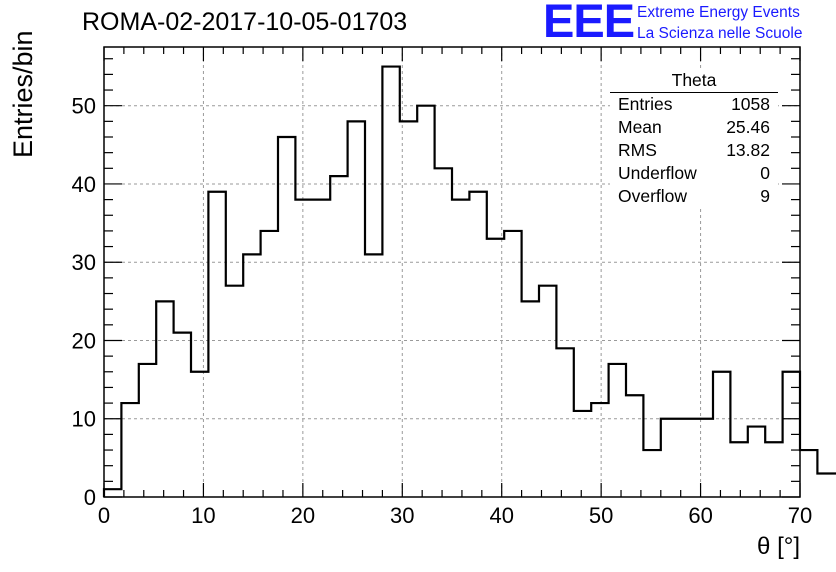  Describe the element at coordinates (700, 515) in the screenshot. I see `x-tick-label: 60` at that location.